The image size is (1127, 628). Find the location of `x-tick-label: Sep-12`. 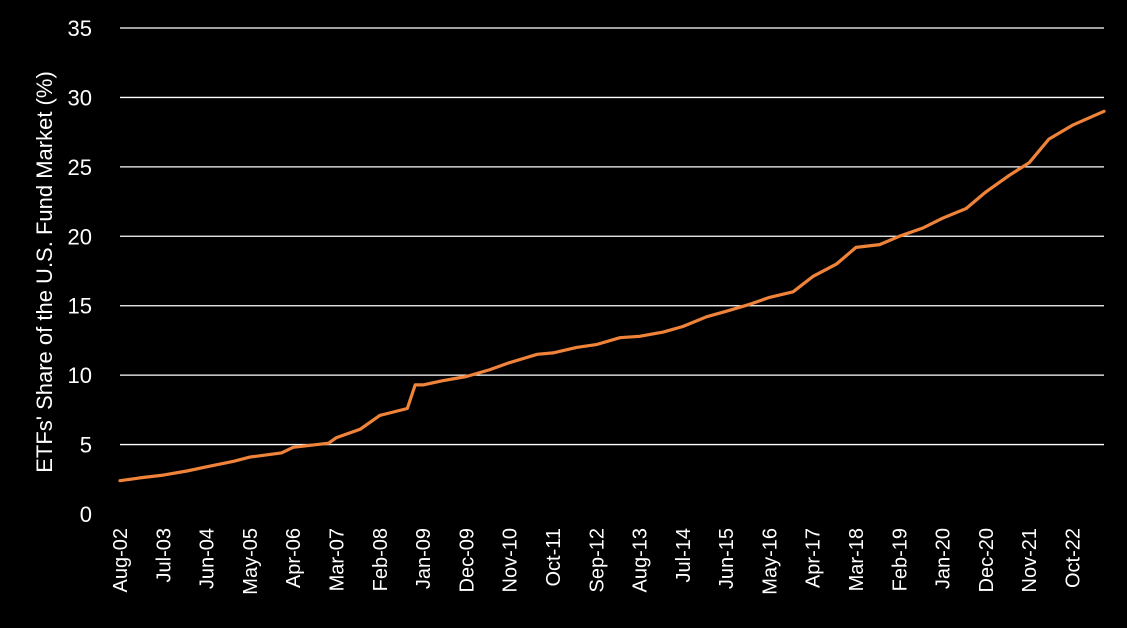

x-tick-label: Sep-12 is located at coordinates (597, 560).